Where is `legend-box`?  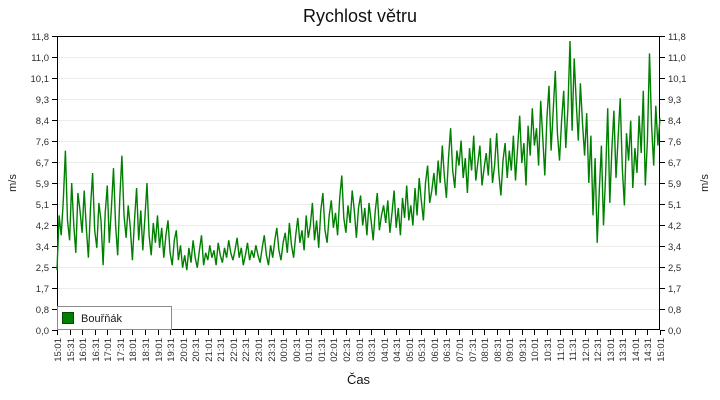 legend-box is located at coordinates (114, 318).